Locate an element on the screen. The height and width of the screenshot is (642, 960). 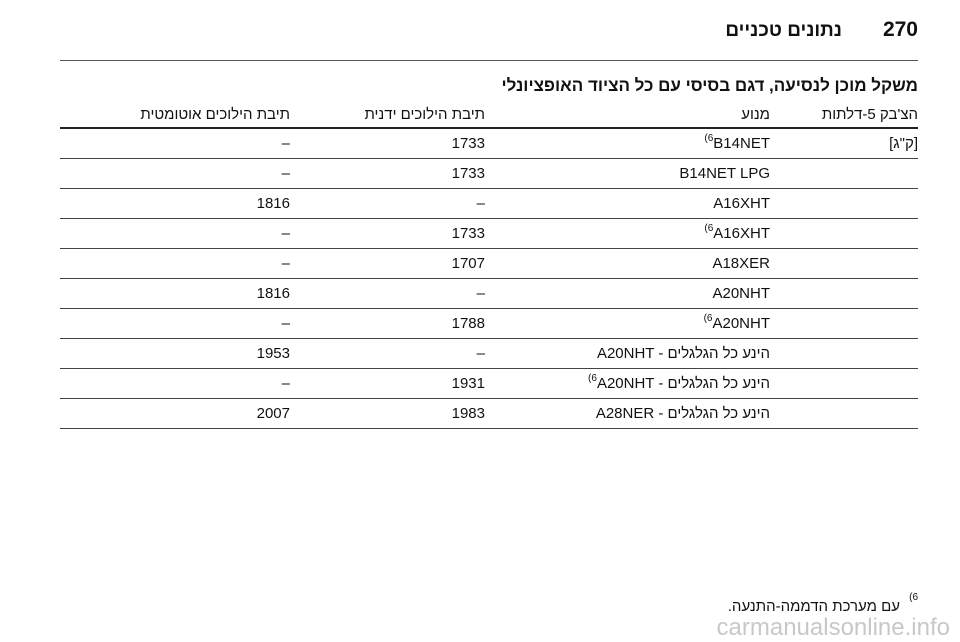
table-row: B14NET LPG 1733– is located at coordinates (489, 173).